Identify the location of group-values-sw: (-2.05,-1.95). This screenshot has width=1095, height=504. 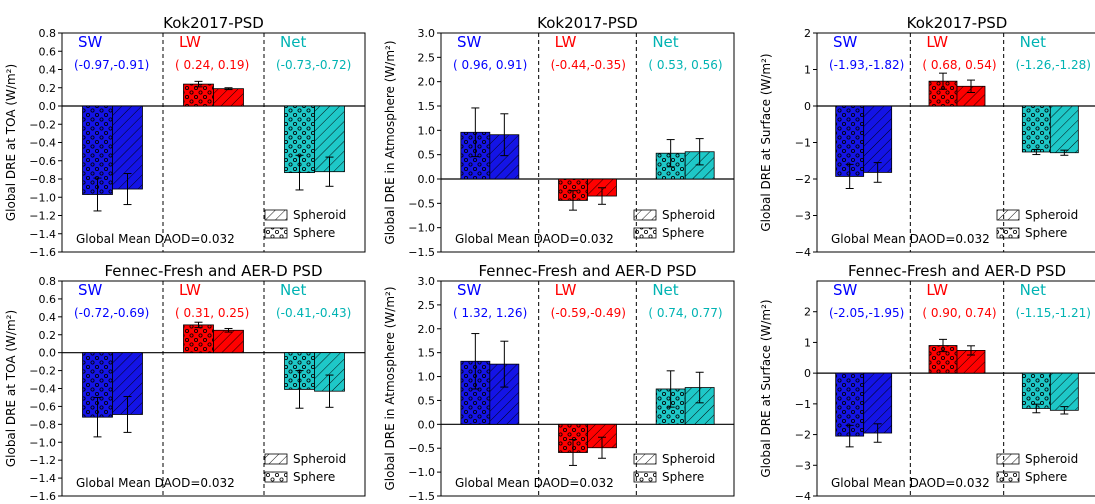
(866, 313).